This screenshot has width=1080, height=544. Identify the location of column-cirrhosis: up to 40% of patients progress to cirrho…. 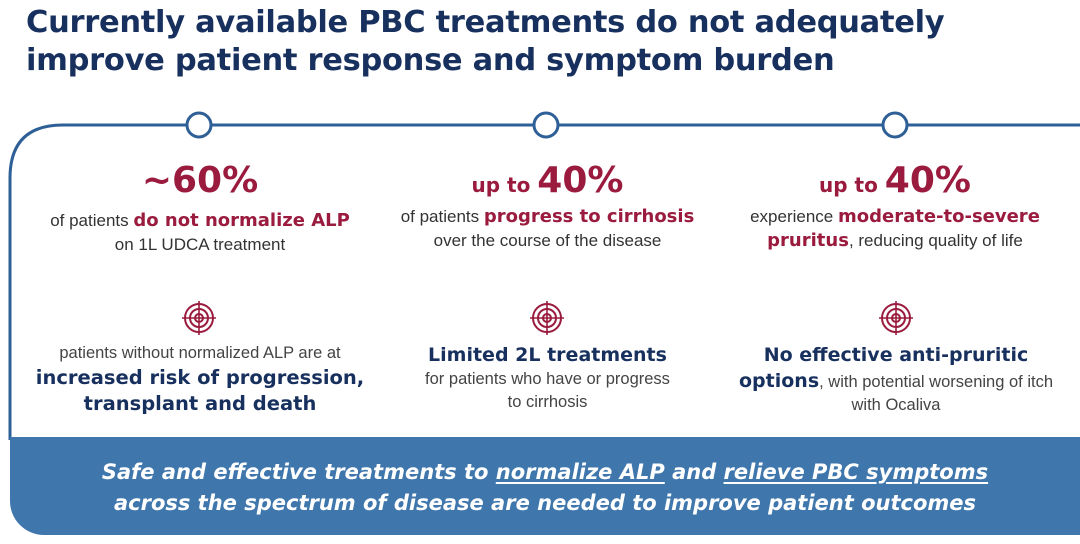
(547, 206).